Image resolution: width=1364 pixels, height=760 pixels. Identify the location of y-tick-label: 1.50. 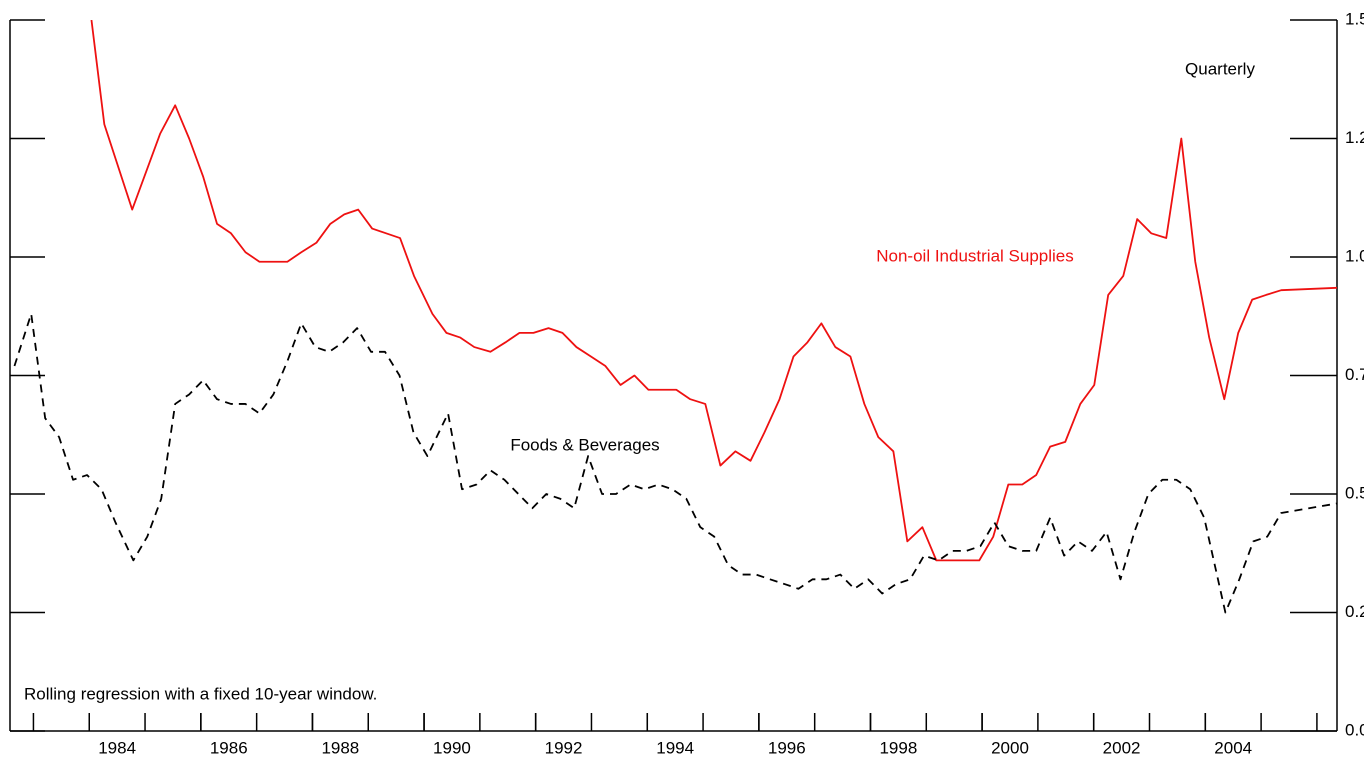
(1354, 18).